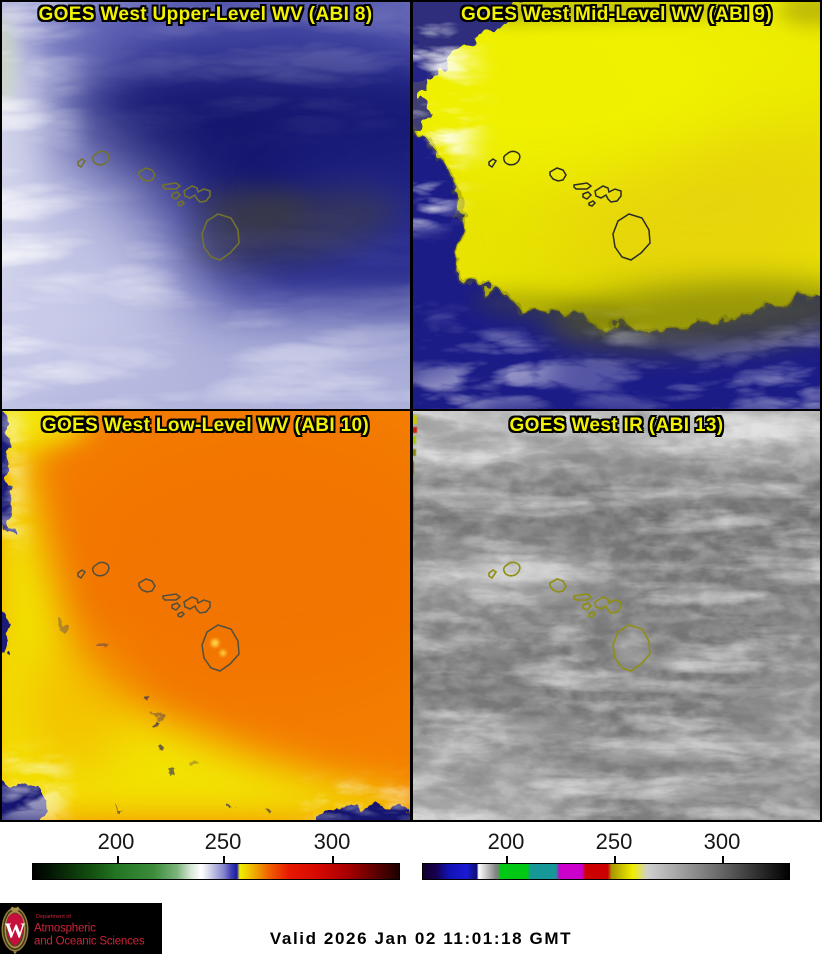 The height and width of the screenshot is (954, 822). I want to click on svg-text: Atmospheric, so click(65, 929).